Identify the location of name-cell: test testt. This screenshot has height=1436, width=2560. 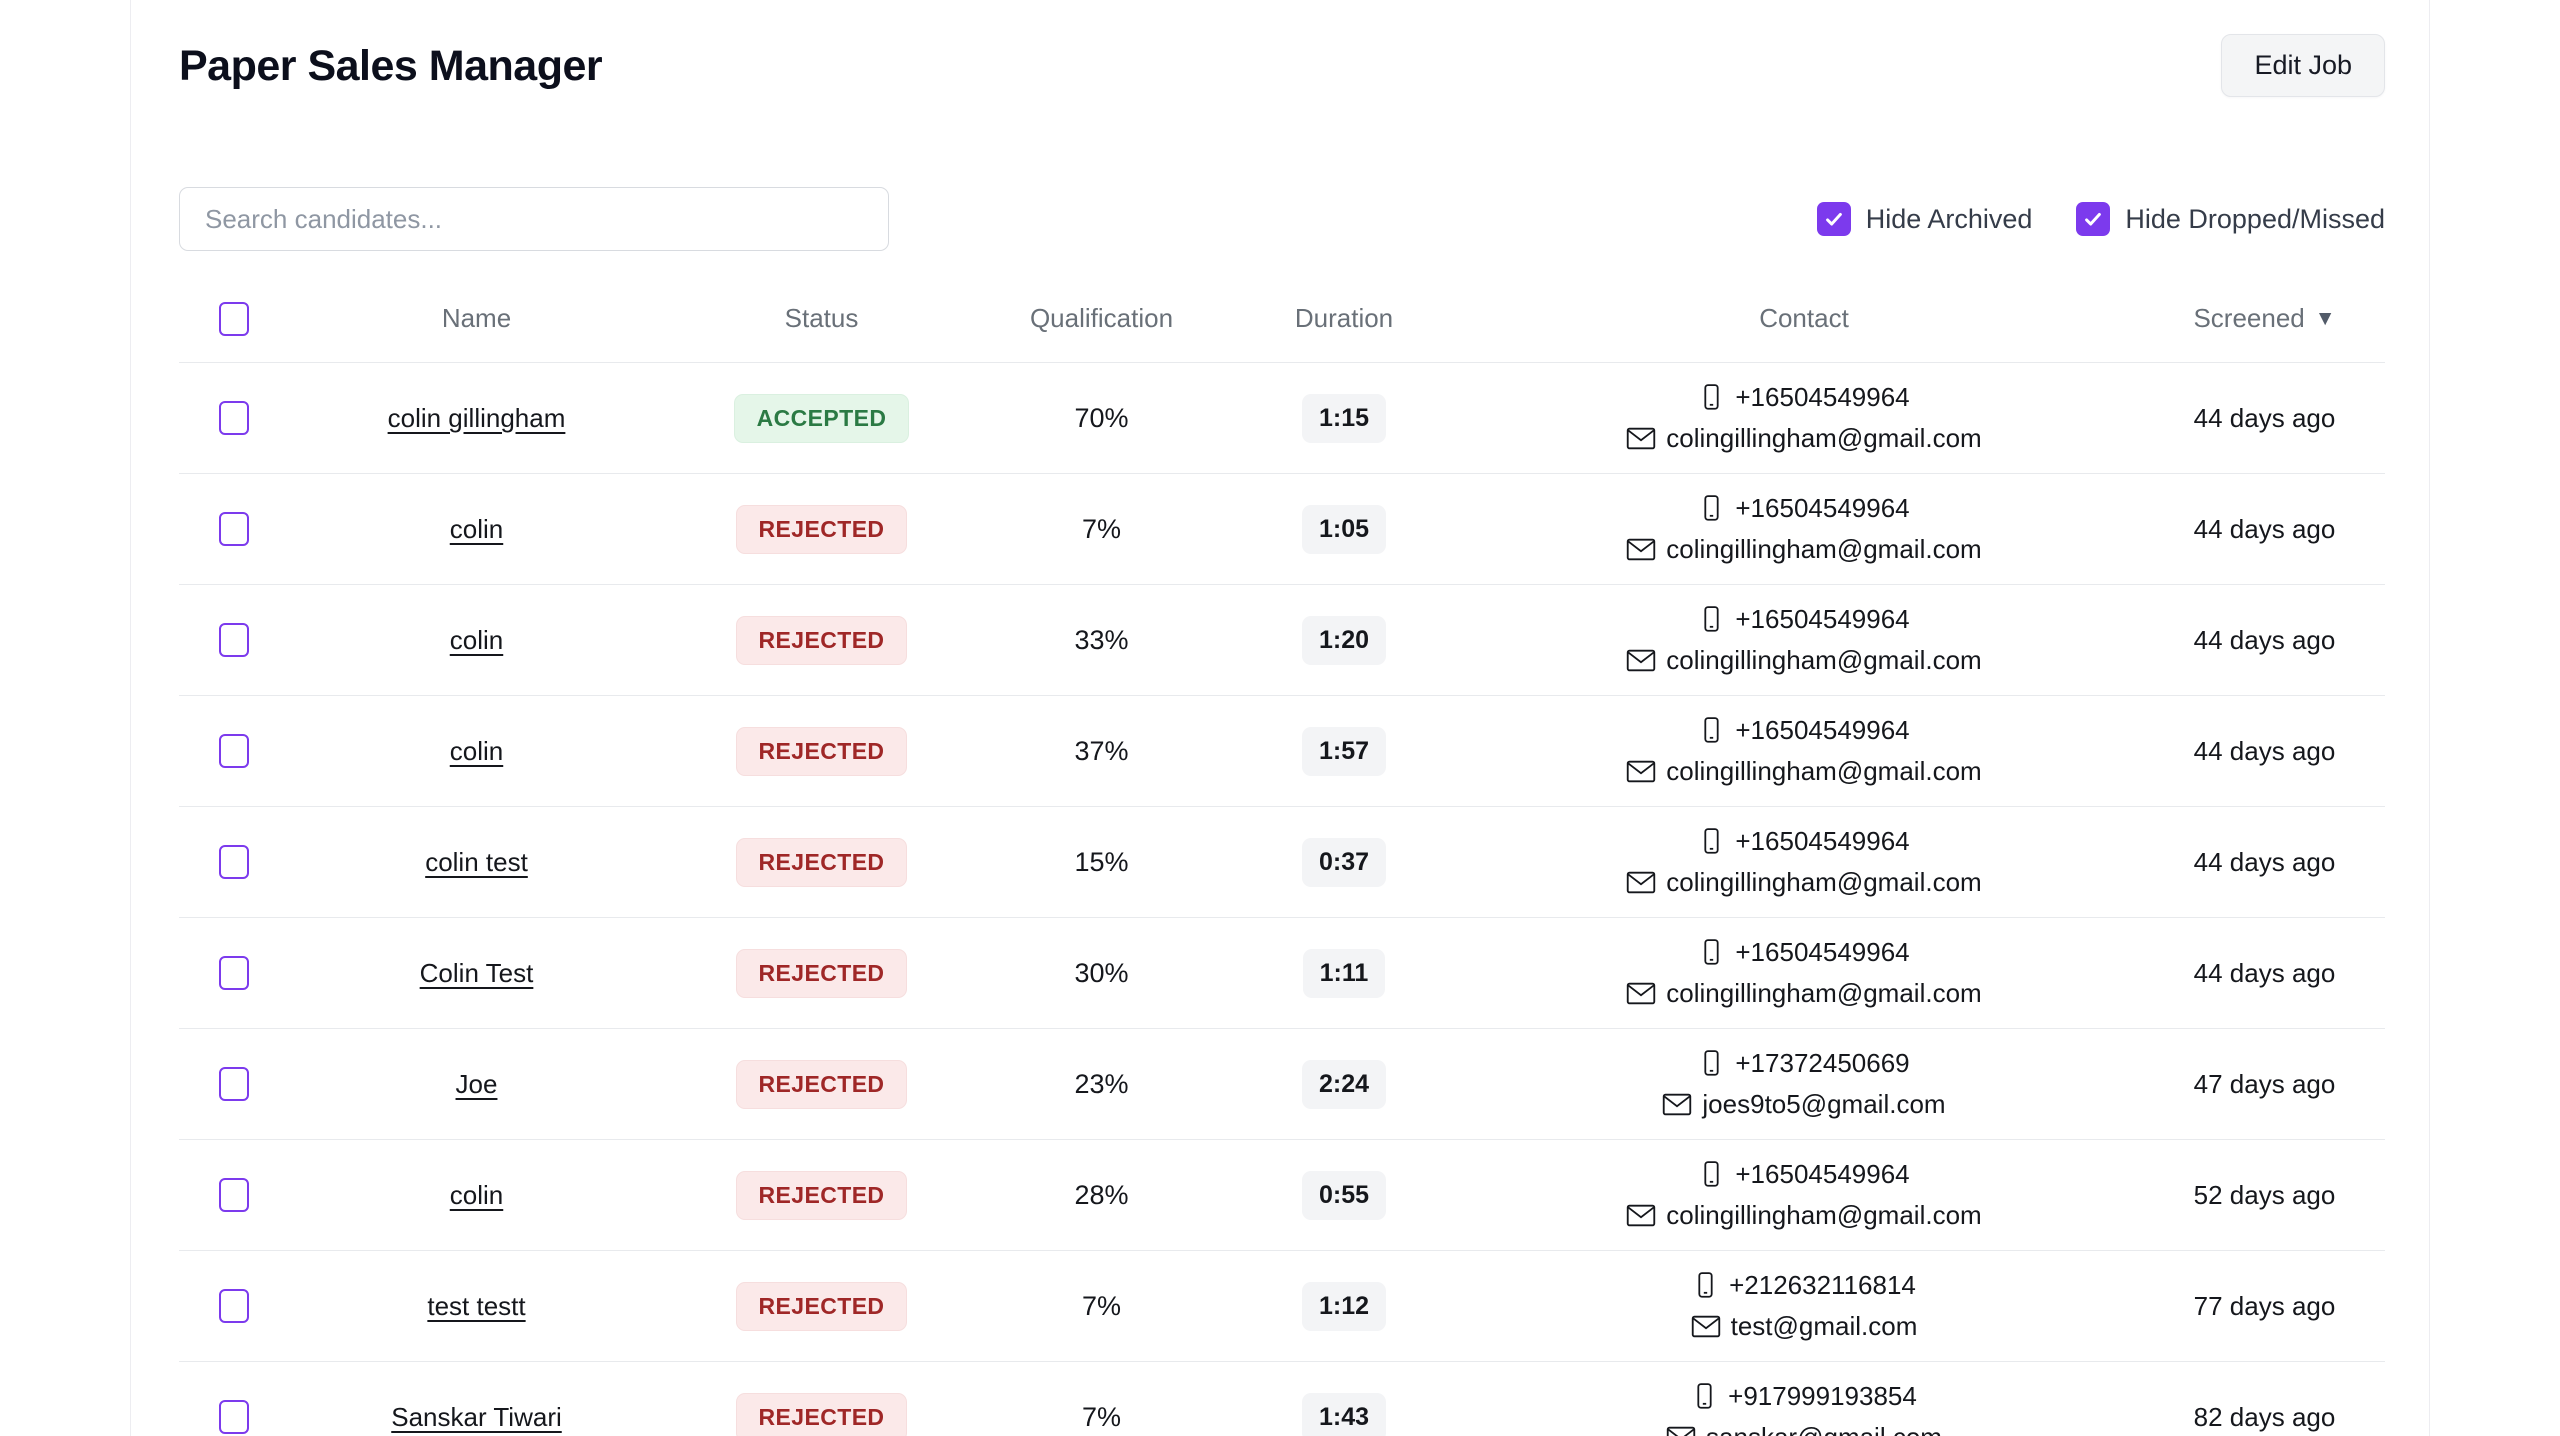
(476, 1306).